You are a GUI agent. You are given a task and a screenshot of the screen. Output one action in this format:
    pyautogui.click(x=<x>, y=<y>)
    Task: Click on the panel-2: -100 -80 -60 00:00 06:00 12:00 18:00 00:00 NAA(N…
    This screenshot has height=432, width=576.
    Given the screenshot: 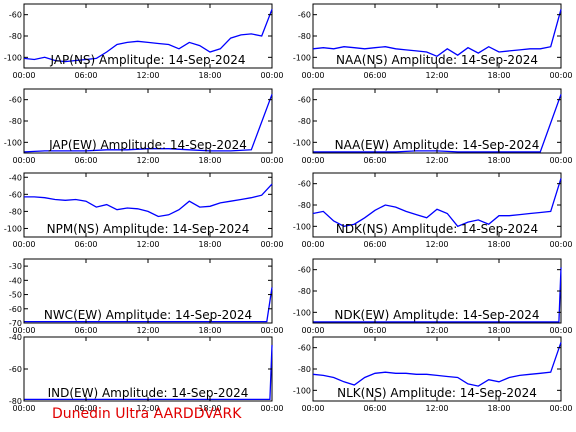 What is the action you would take?
    pyautogui.click(x=433, y=41)
    